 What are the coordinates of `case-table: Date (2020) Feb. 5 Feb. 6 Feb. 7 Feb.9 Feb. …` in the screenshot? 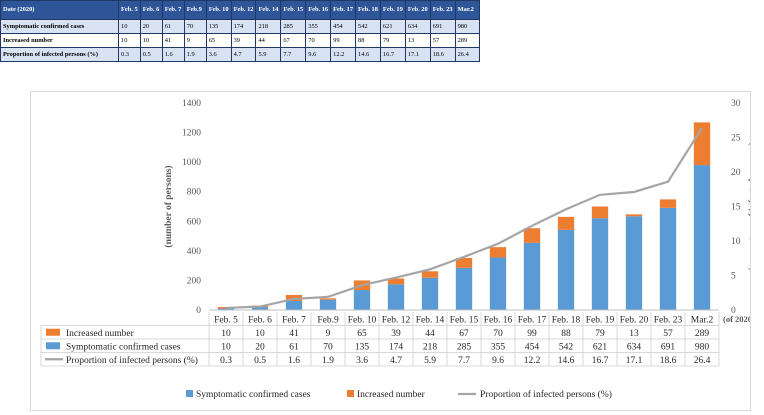 It's located at (240, 31).